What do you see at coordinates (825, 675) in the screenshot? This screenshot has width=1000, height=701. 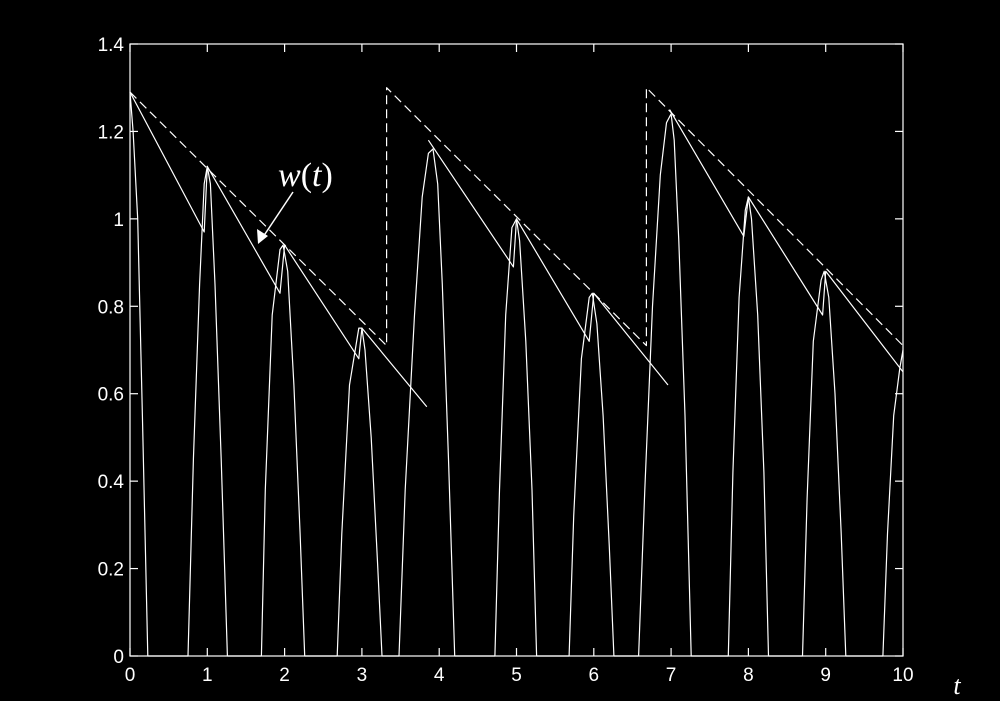 I see `x-tick-label: 9` at bounding box center [825, 675].